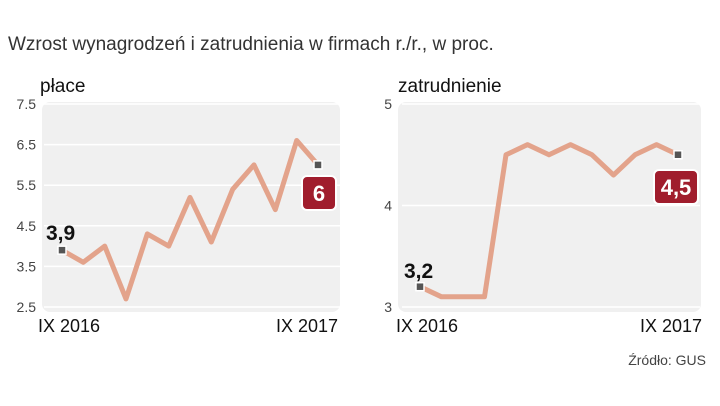 The height and width of the screenshot is (406, 720). I want to click on end-point-place, so click(318, 165).